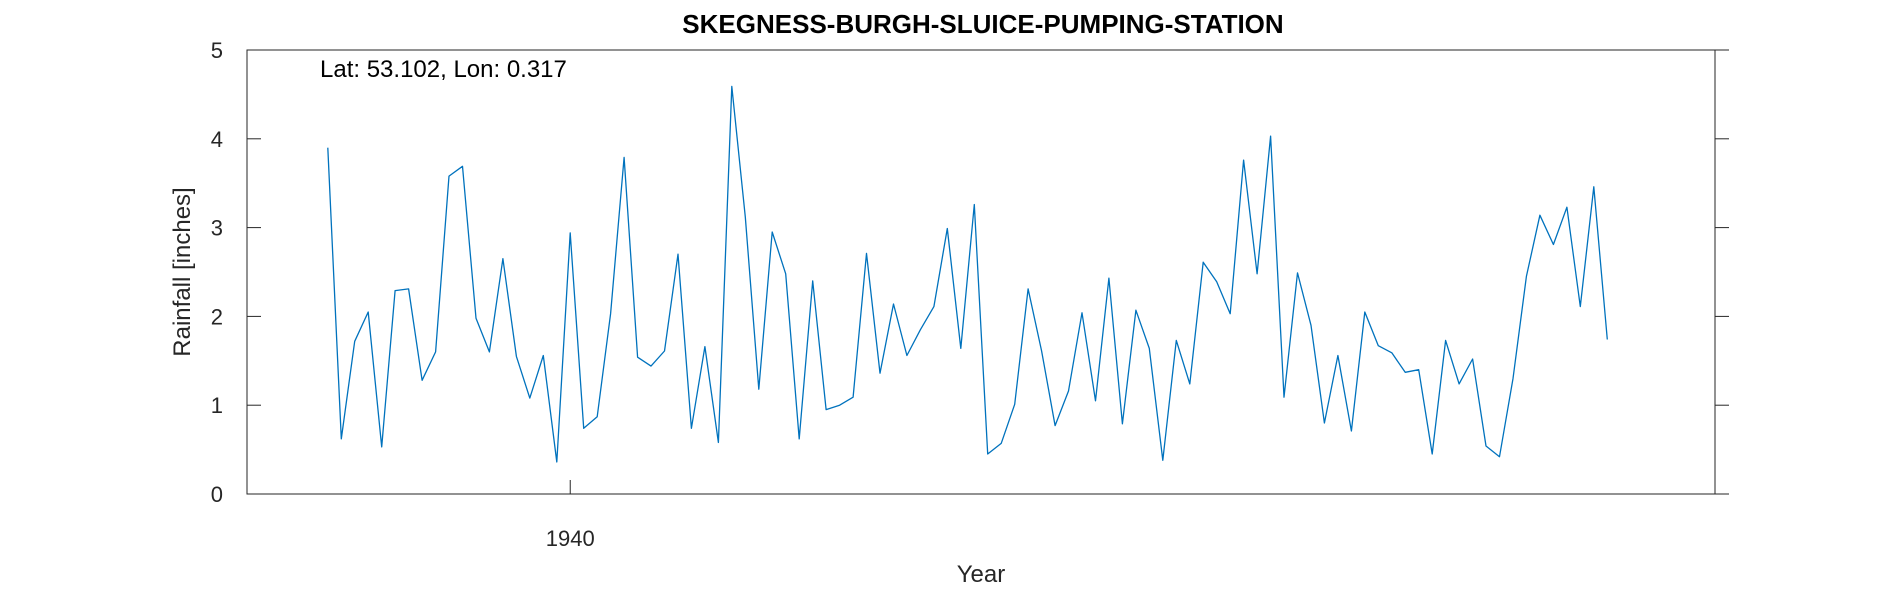  I want to click on y-tick-label: 1, so click(217, 405).